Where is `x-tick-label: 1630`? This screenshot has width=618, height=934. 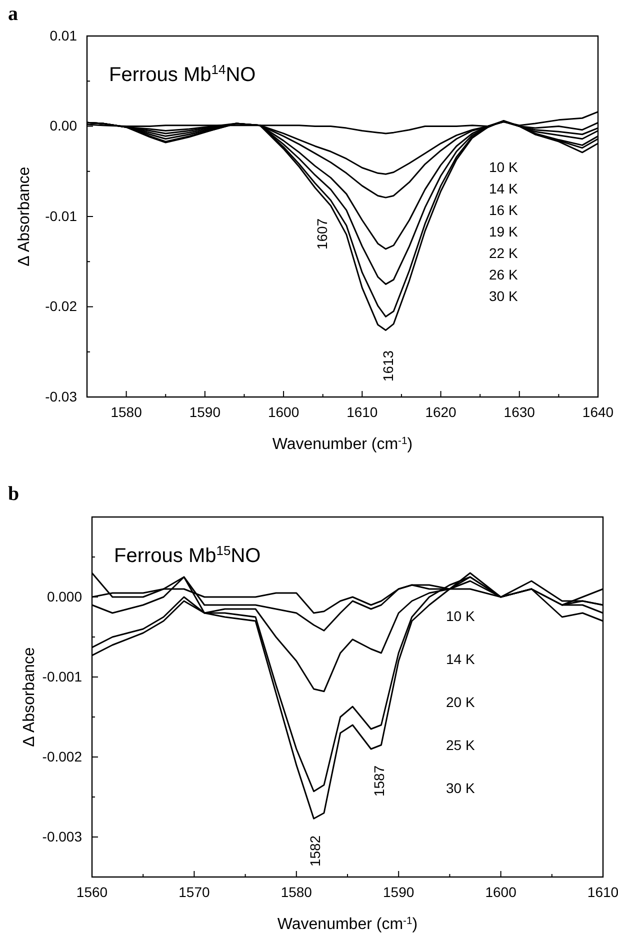 x-tick-label: 1630 is located at coordinates (520, 412).